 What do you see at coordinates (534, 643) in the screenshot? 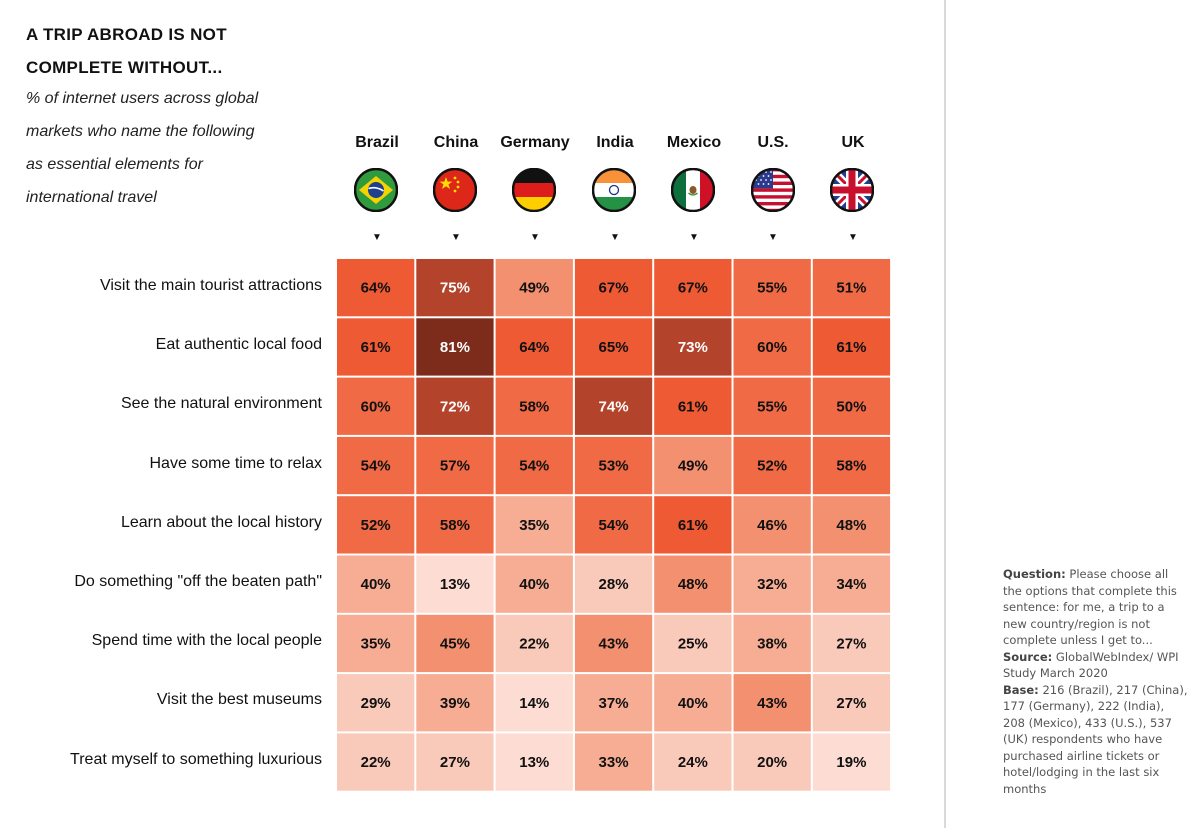
I see `cell-value-label: 22%` at bounding box center [534, 643].